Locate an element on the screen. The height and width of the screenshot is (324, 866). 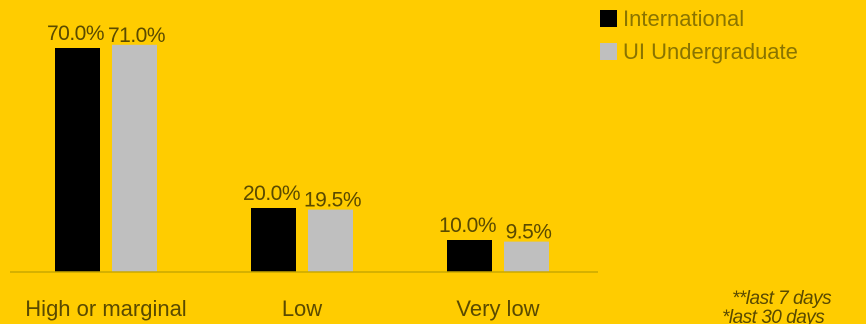
data-label-ui-undergraduate-very-low: 9.5% is located at coordinates (529, 232).